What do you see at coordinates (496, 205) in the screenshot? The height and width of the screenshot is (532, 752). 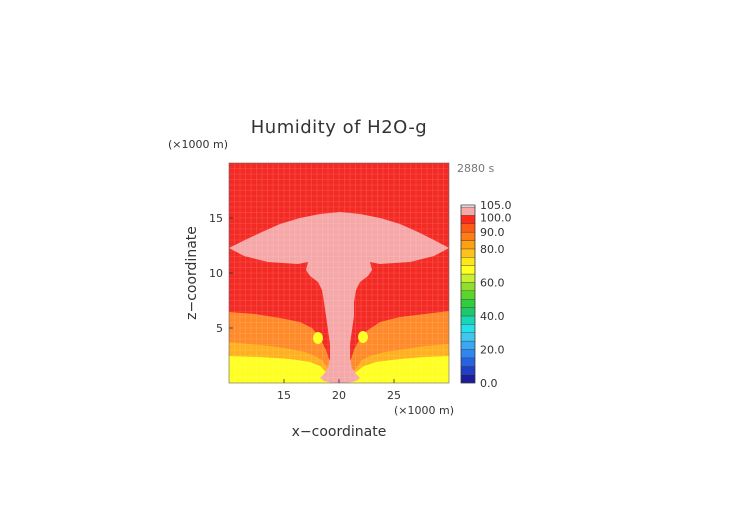 I see `colorbar-label: 105.0` at bounding box center [496, 205].